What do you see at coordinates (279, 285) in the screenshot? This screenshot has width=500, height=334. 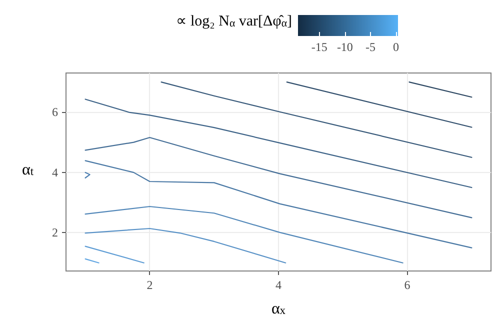 I see `x-tick-label: 4` at bounding box center [279, 285].